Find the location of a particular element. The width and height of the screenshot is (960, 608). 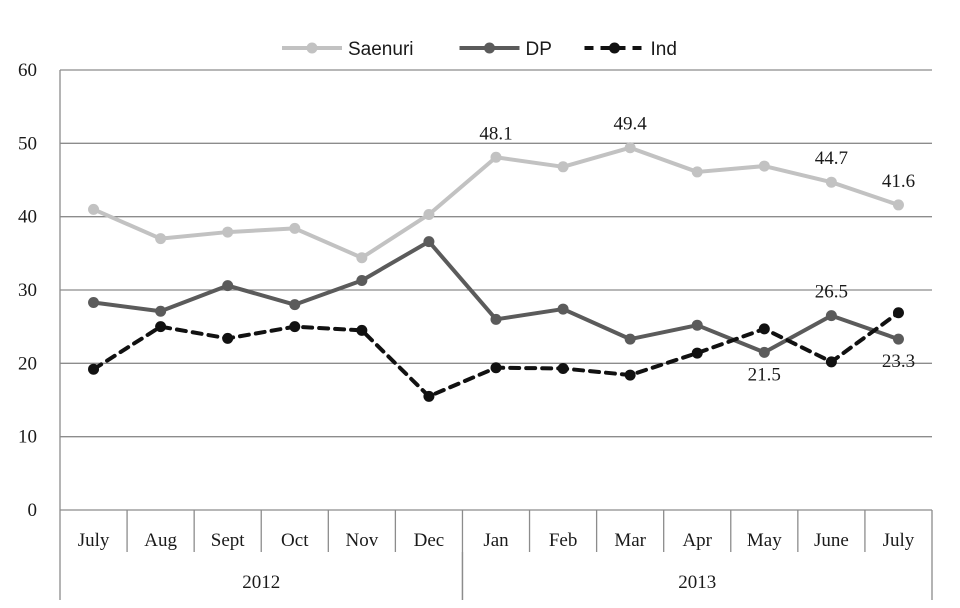

data-label: 26.5 is located at coordinates (831, 292).